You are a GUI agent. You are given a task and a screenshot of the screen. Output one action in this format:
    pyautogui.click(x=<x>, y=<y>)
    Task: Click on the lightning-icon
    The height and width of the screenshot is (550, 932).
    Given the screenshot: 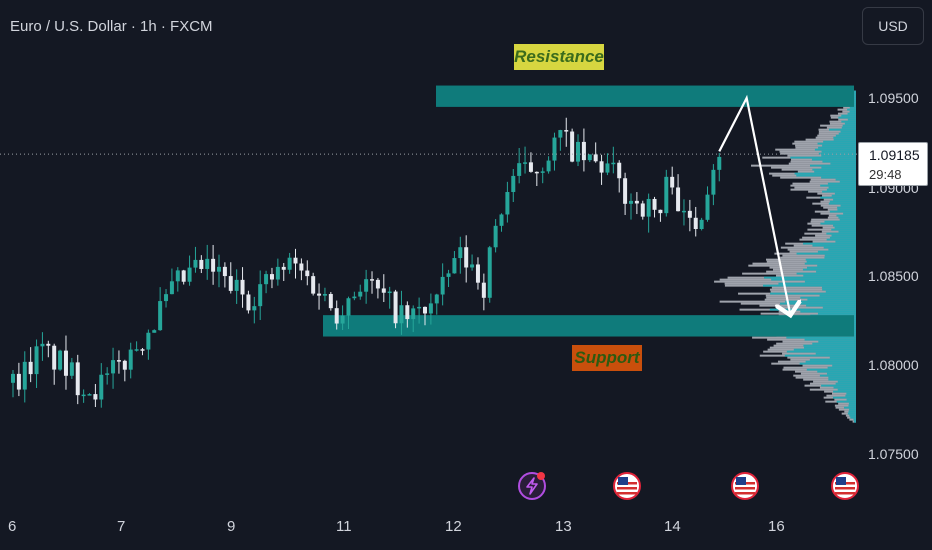 What is the action you would take?
    pyautogui.click(x=532, y=486)
    